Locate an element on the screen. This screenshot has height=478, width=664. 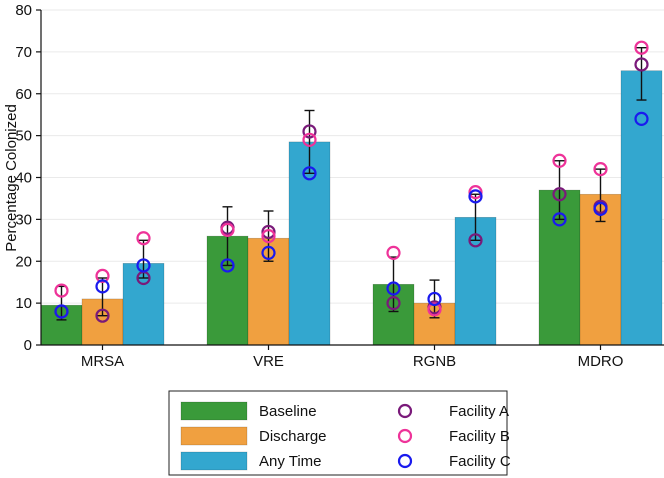
legend-label-facility-a: Facility A is located at coordinates (479, 411).